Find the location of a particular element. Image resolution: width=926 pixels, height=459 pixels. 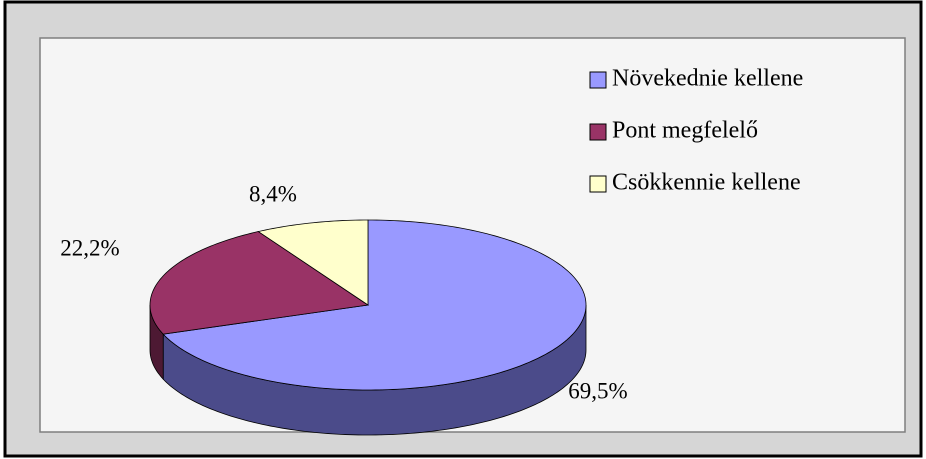

value-label: 8,4% is located at coordinates (273, 193).